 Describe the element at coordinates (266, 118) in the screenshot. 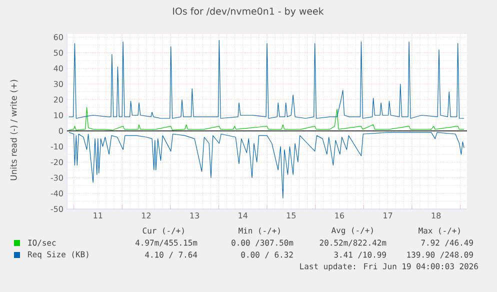

I see `line-series` at that location.